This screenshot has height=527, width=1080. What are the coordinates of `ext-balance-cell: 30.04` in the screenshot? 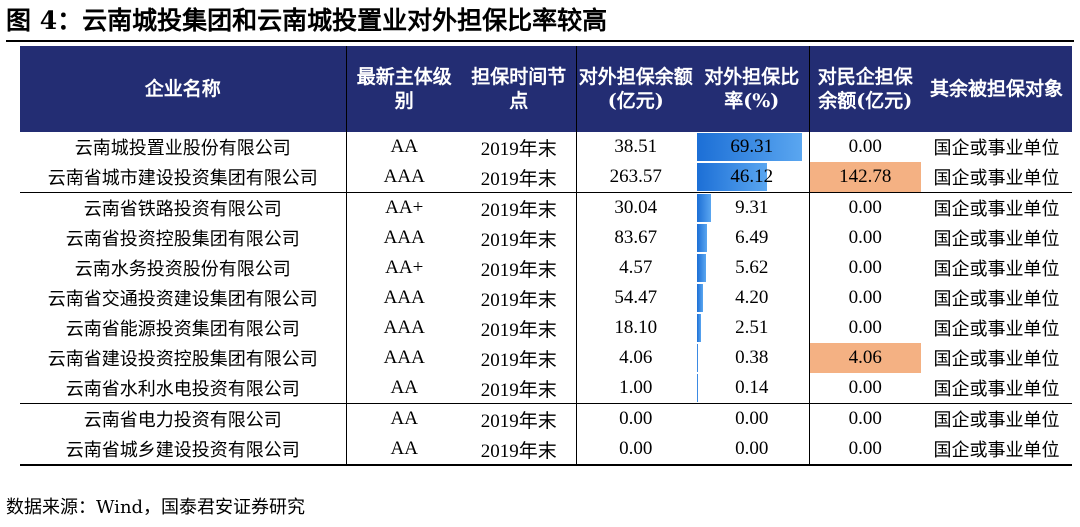 It's located at (635, 207).